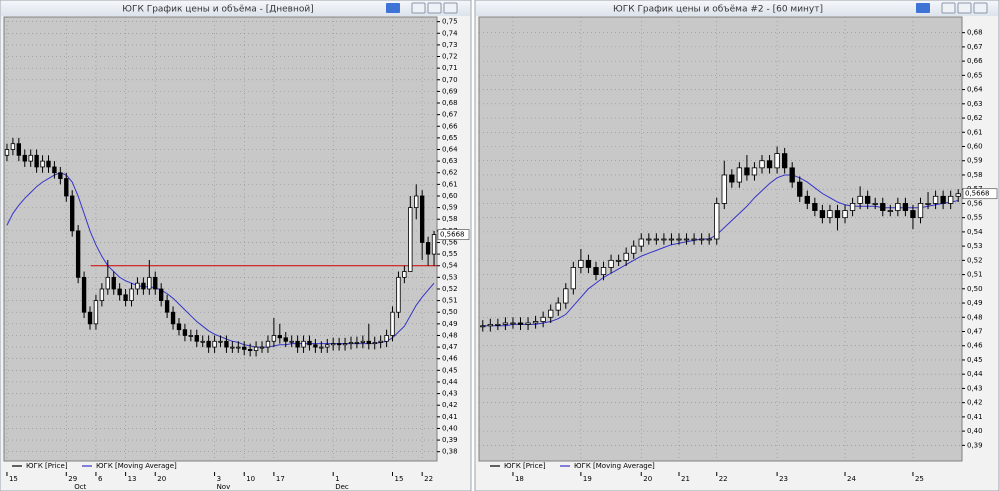 The image size is (1000, 491). I want to click on legend-label: ЮГК [Price], so click(525, 466).